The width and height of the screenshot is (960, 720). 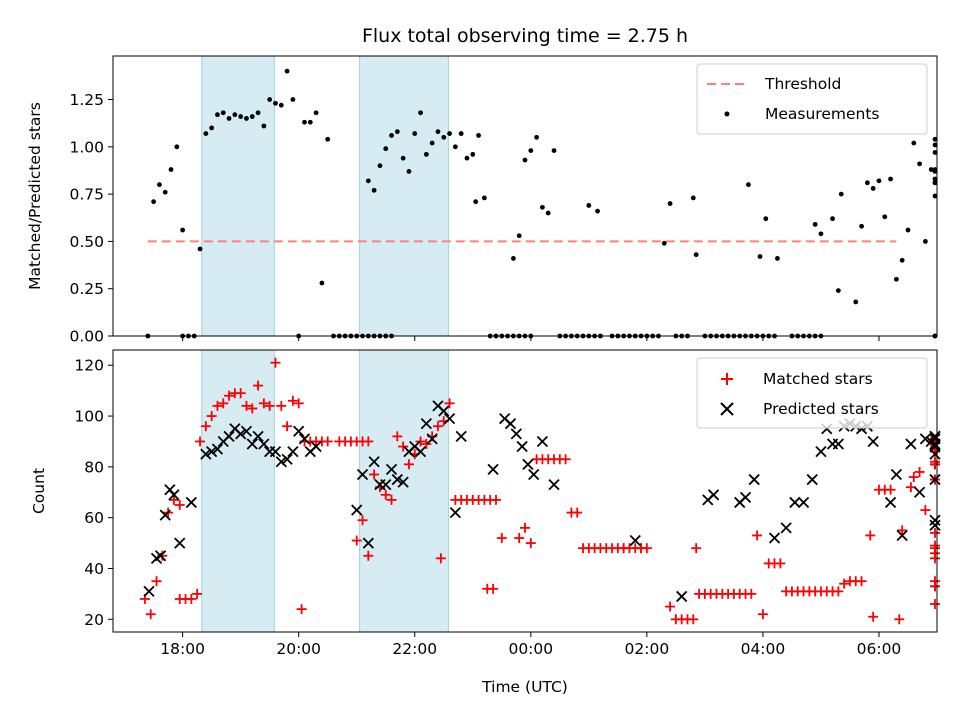 I want to click on y-tick-label: 100, so click(x=89, y=417).